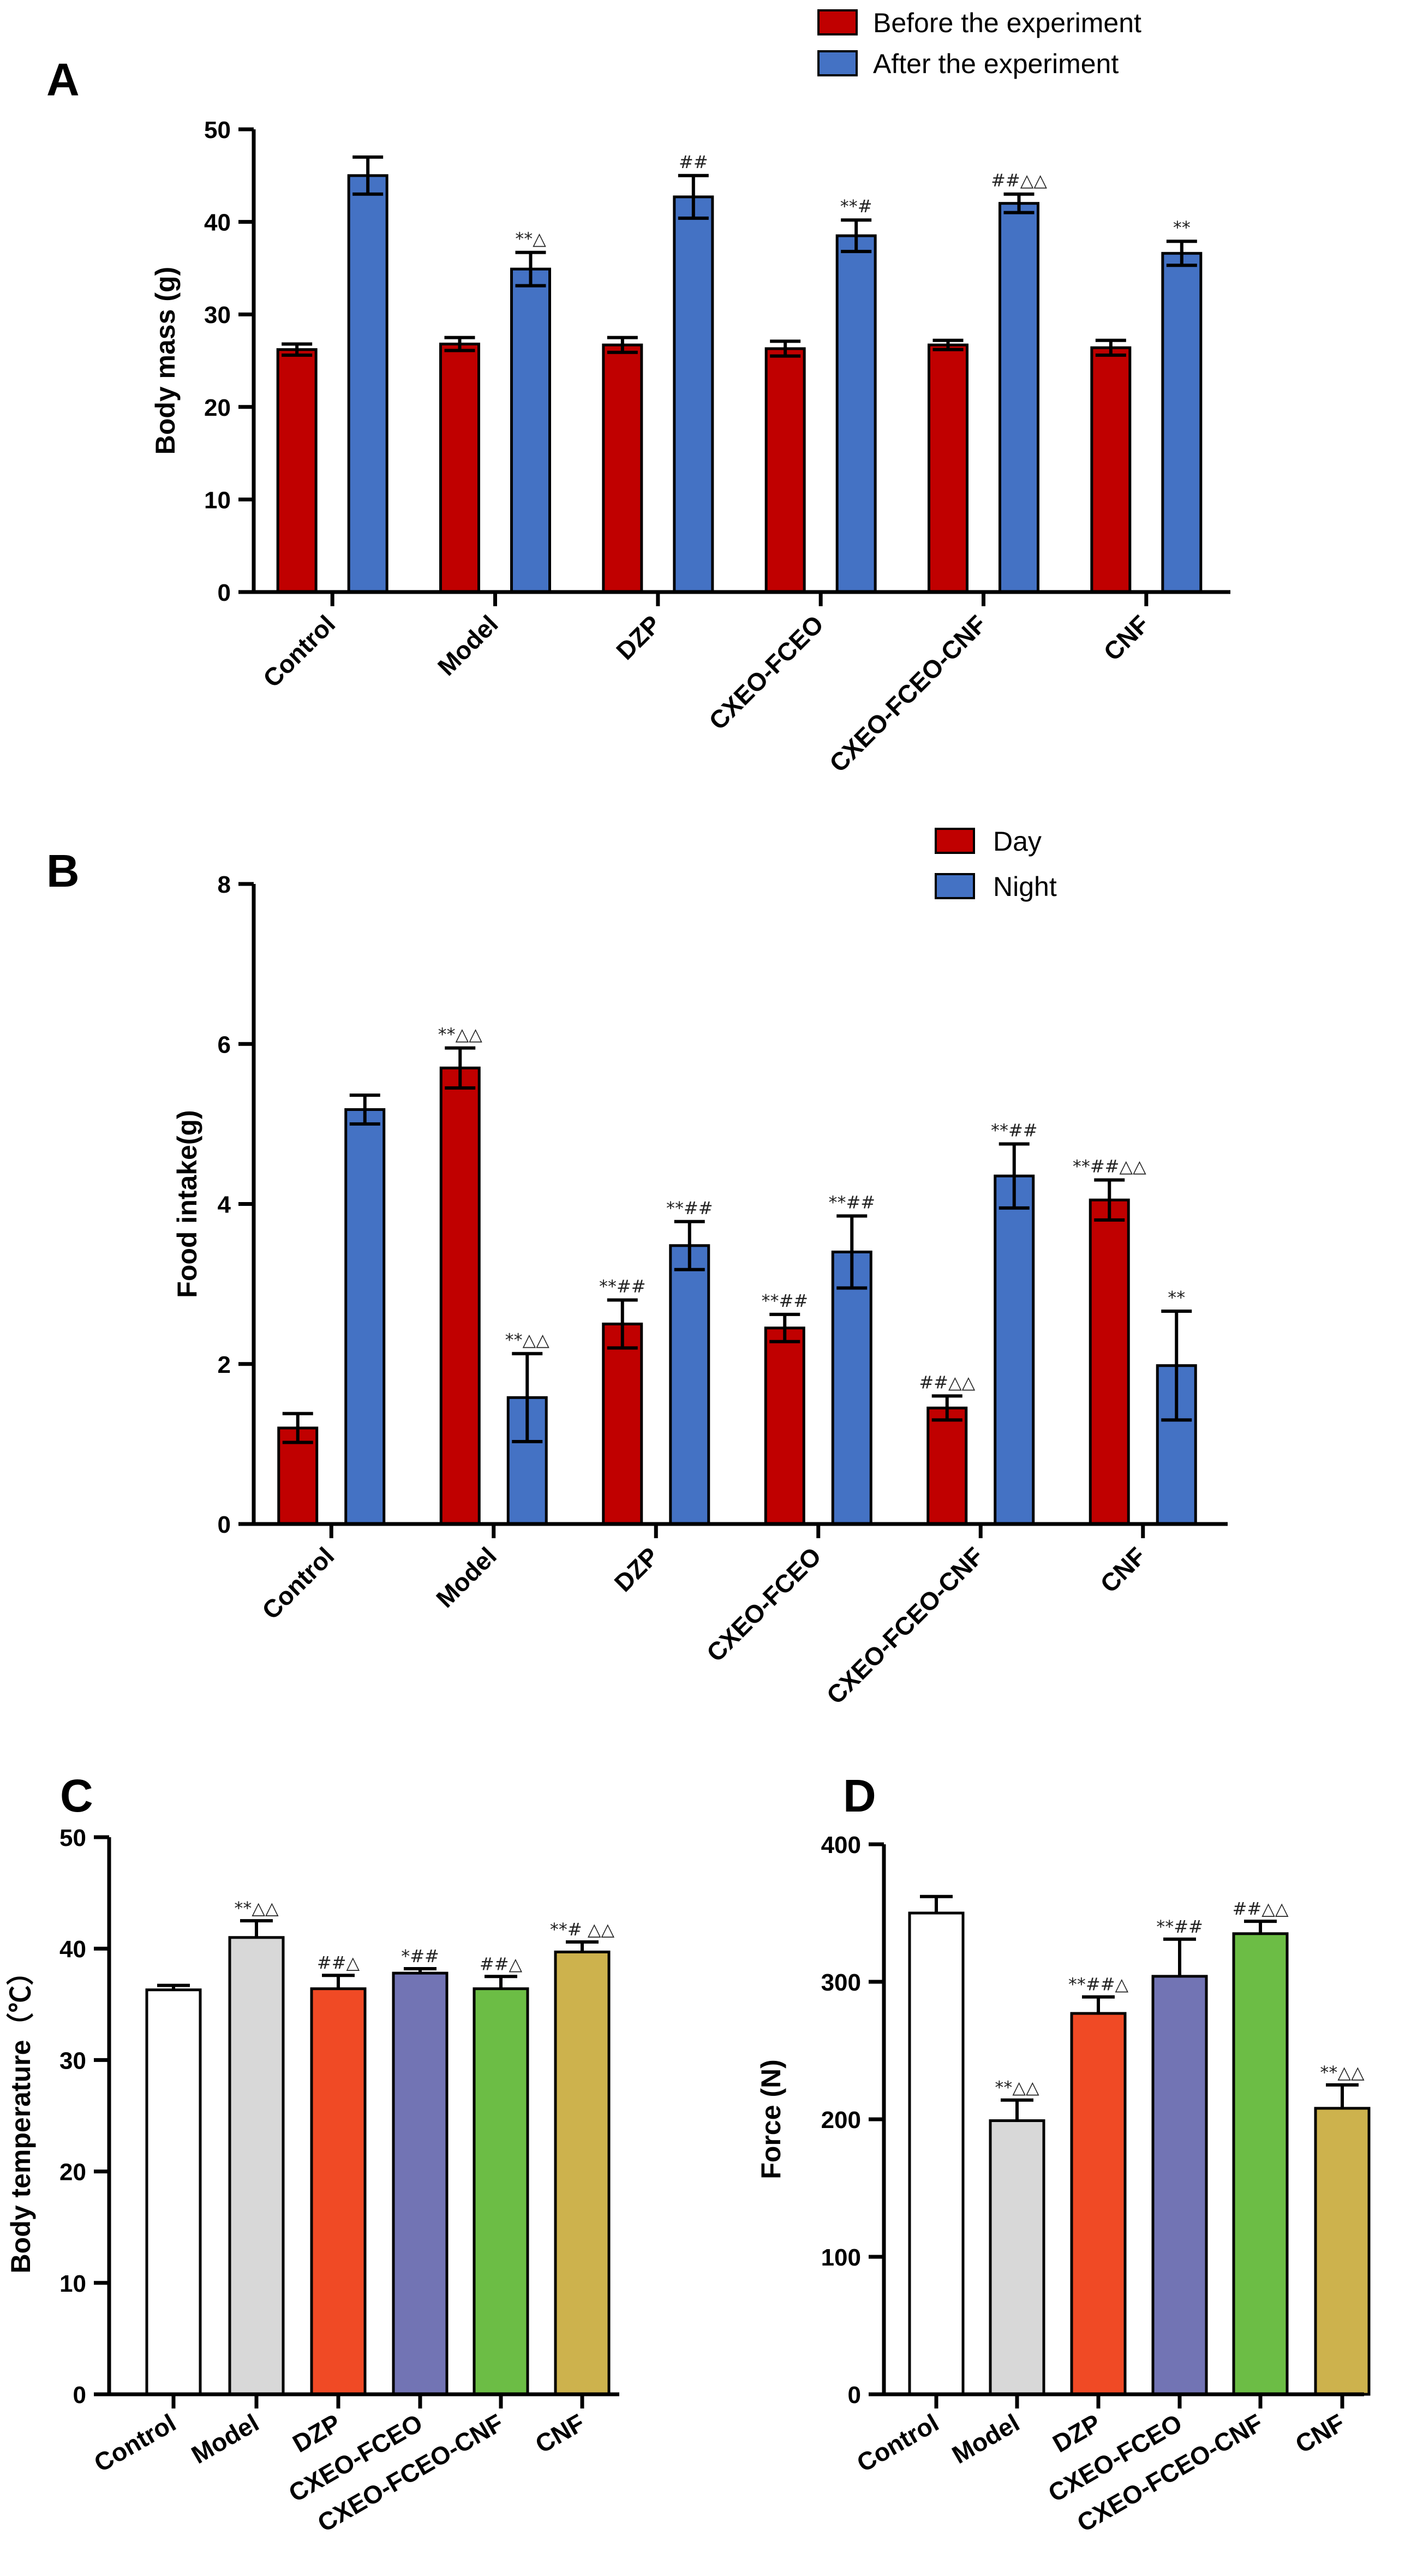 This screenshot has width=1417, height=2576. What do you see at coordinates (365, 1317) in the screenshot?
I see `bar-night-control` at bounding box center [365, 1317].